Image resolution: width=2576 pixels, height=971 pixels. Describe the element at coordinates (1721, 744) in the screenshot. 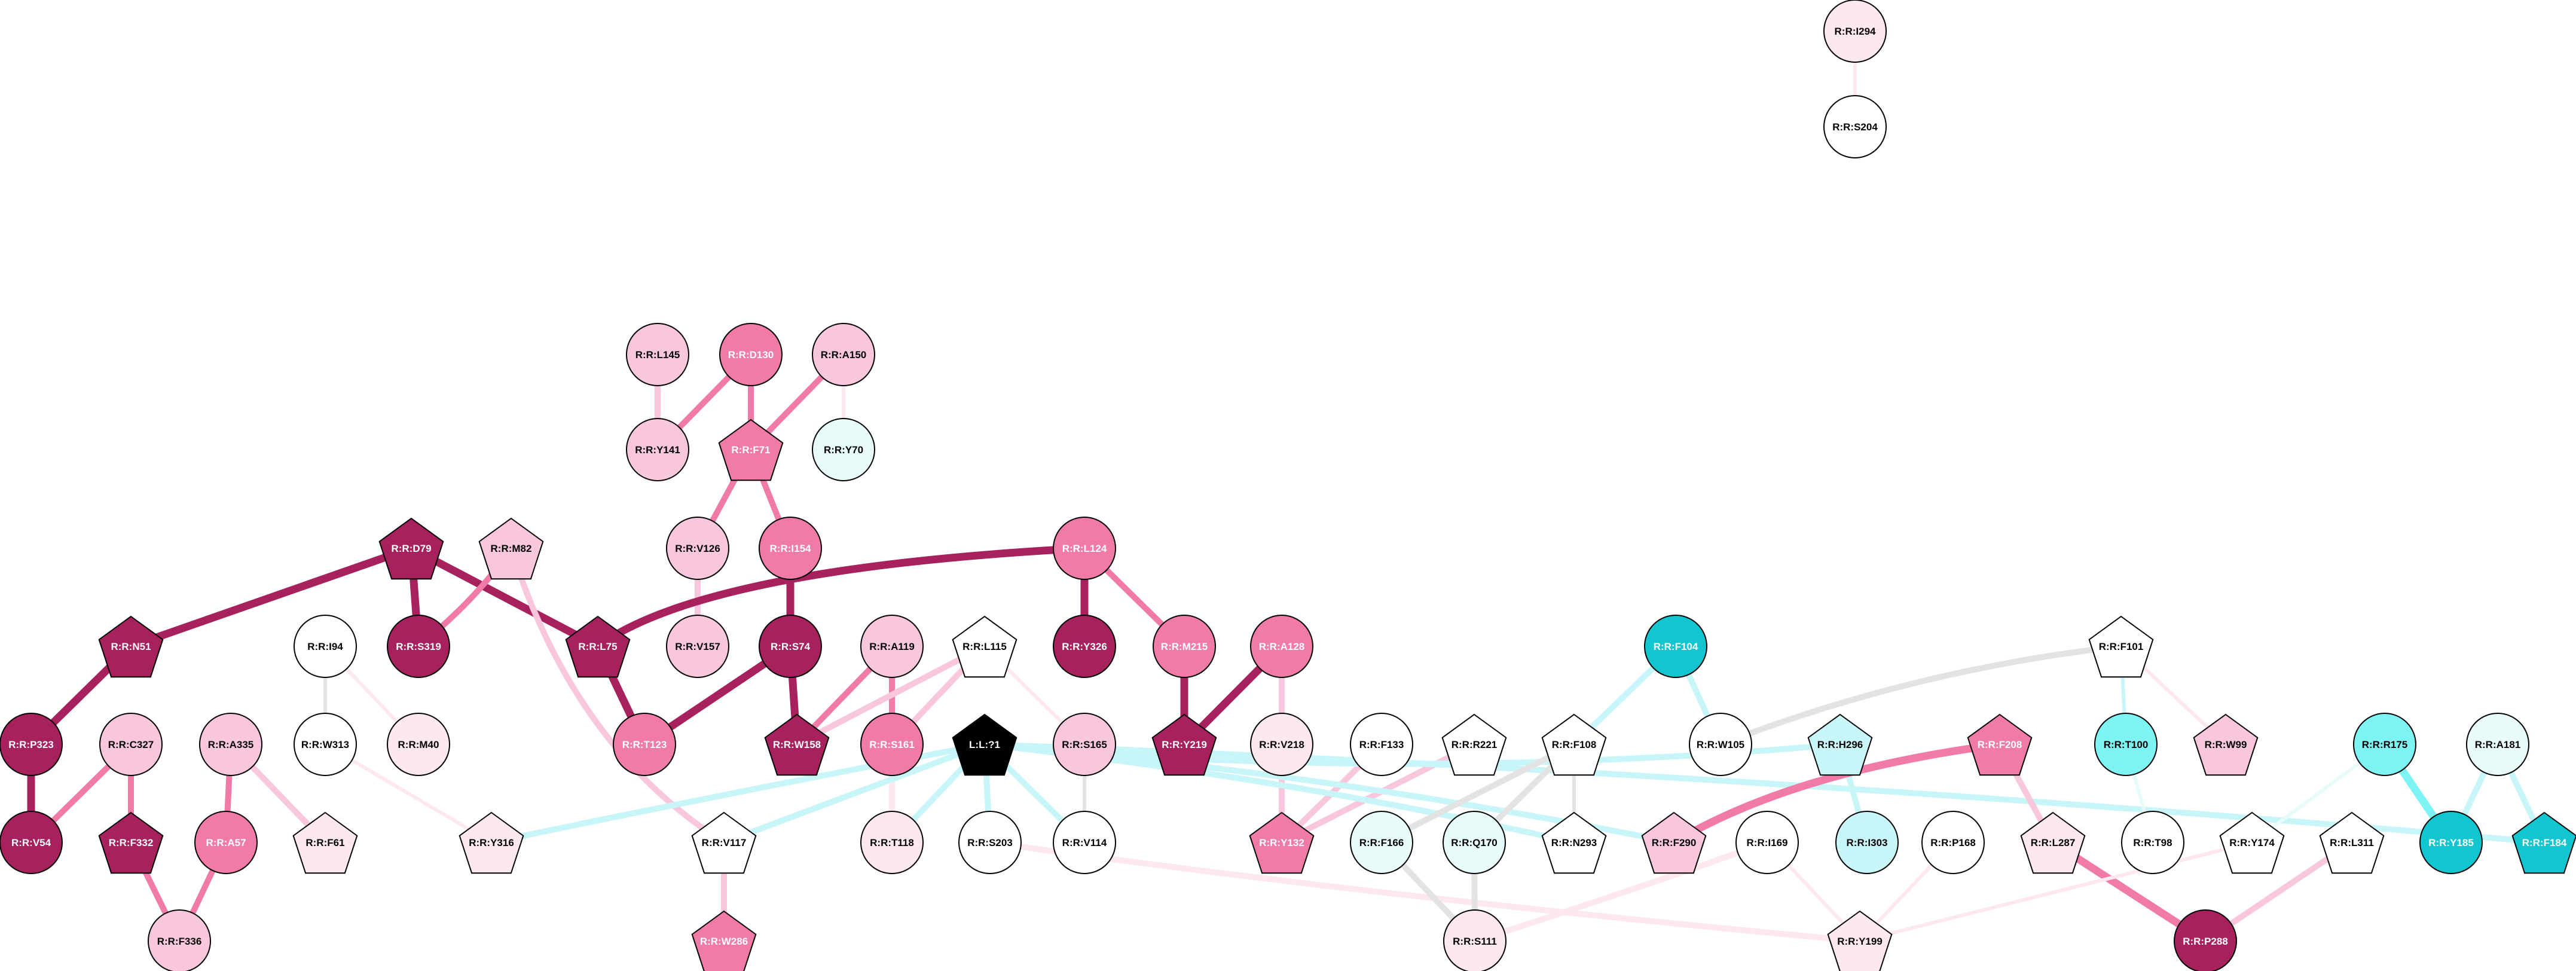

I see `node-r-r-w105: R:R:W105` at that location.